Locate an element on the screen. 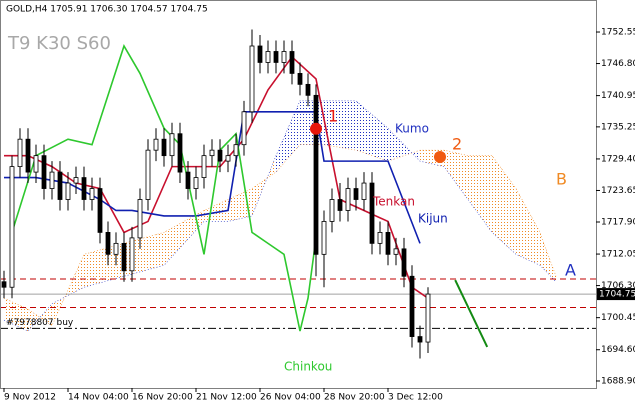 This screenshot has height=405, width=635. trend-line is located at coordinates (471, 313).